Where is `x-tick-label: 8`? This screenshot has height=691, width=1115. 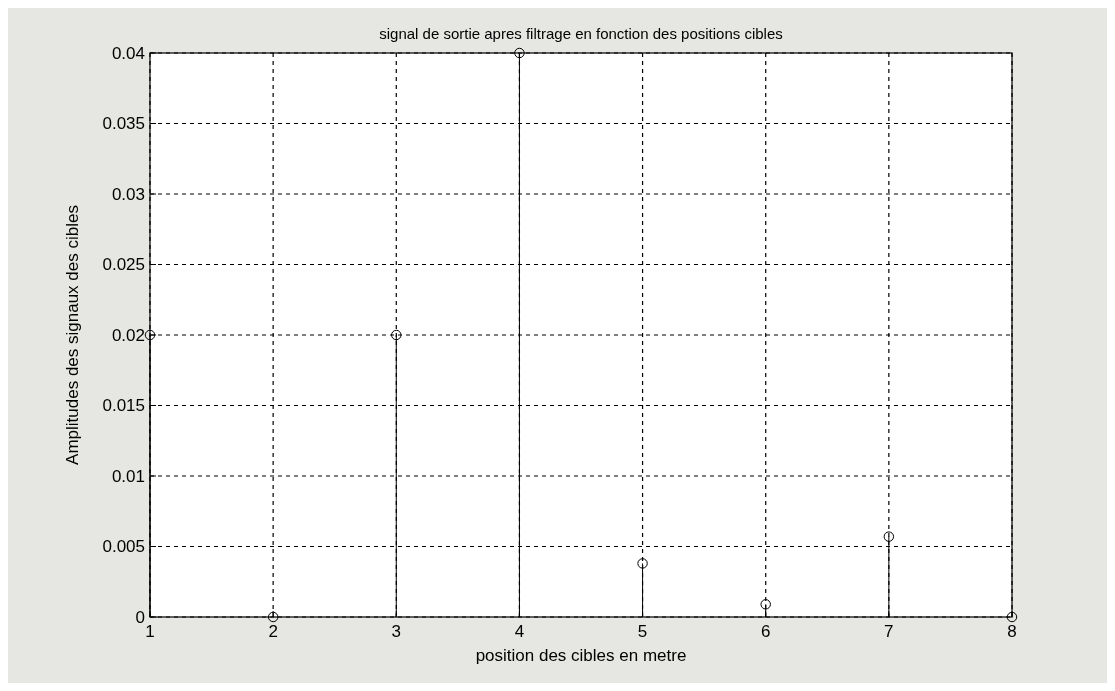 x-tick-label: 8 is located at coordinates (1012, 631).